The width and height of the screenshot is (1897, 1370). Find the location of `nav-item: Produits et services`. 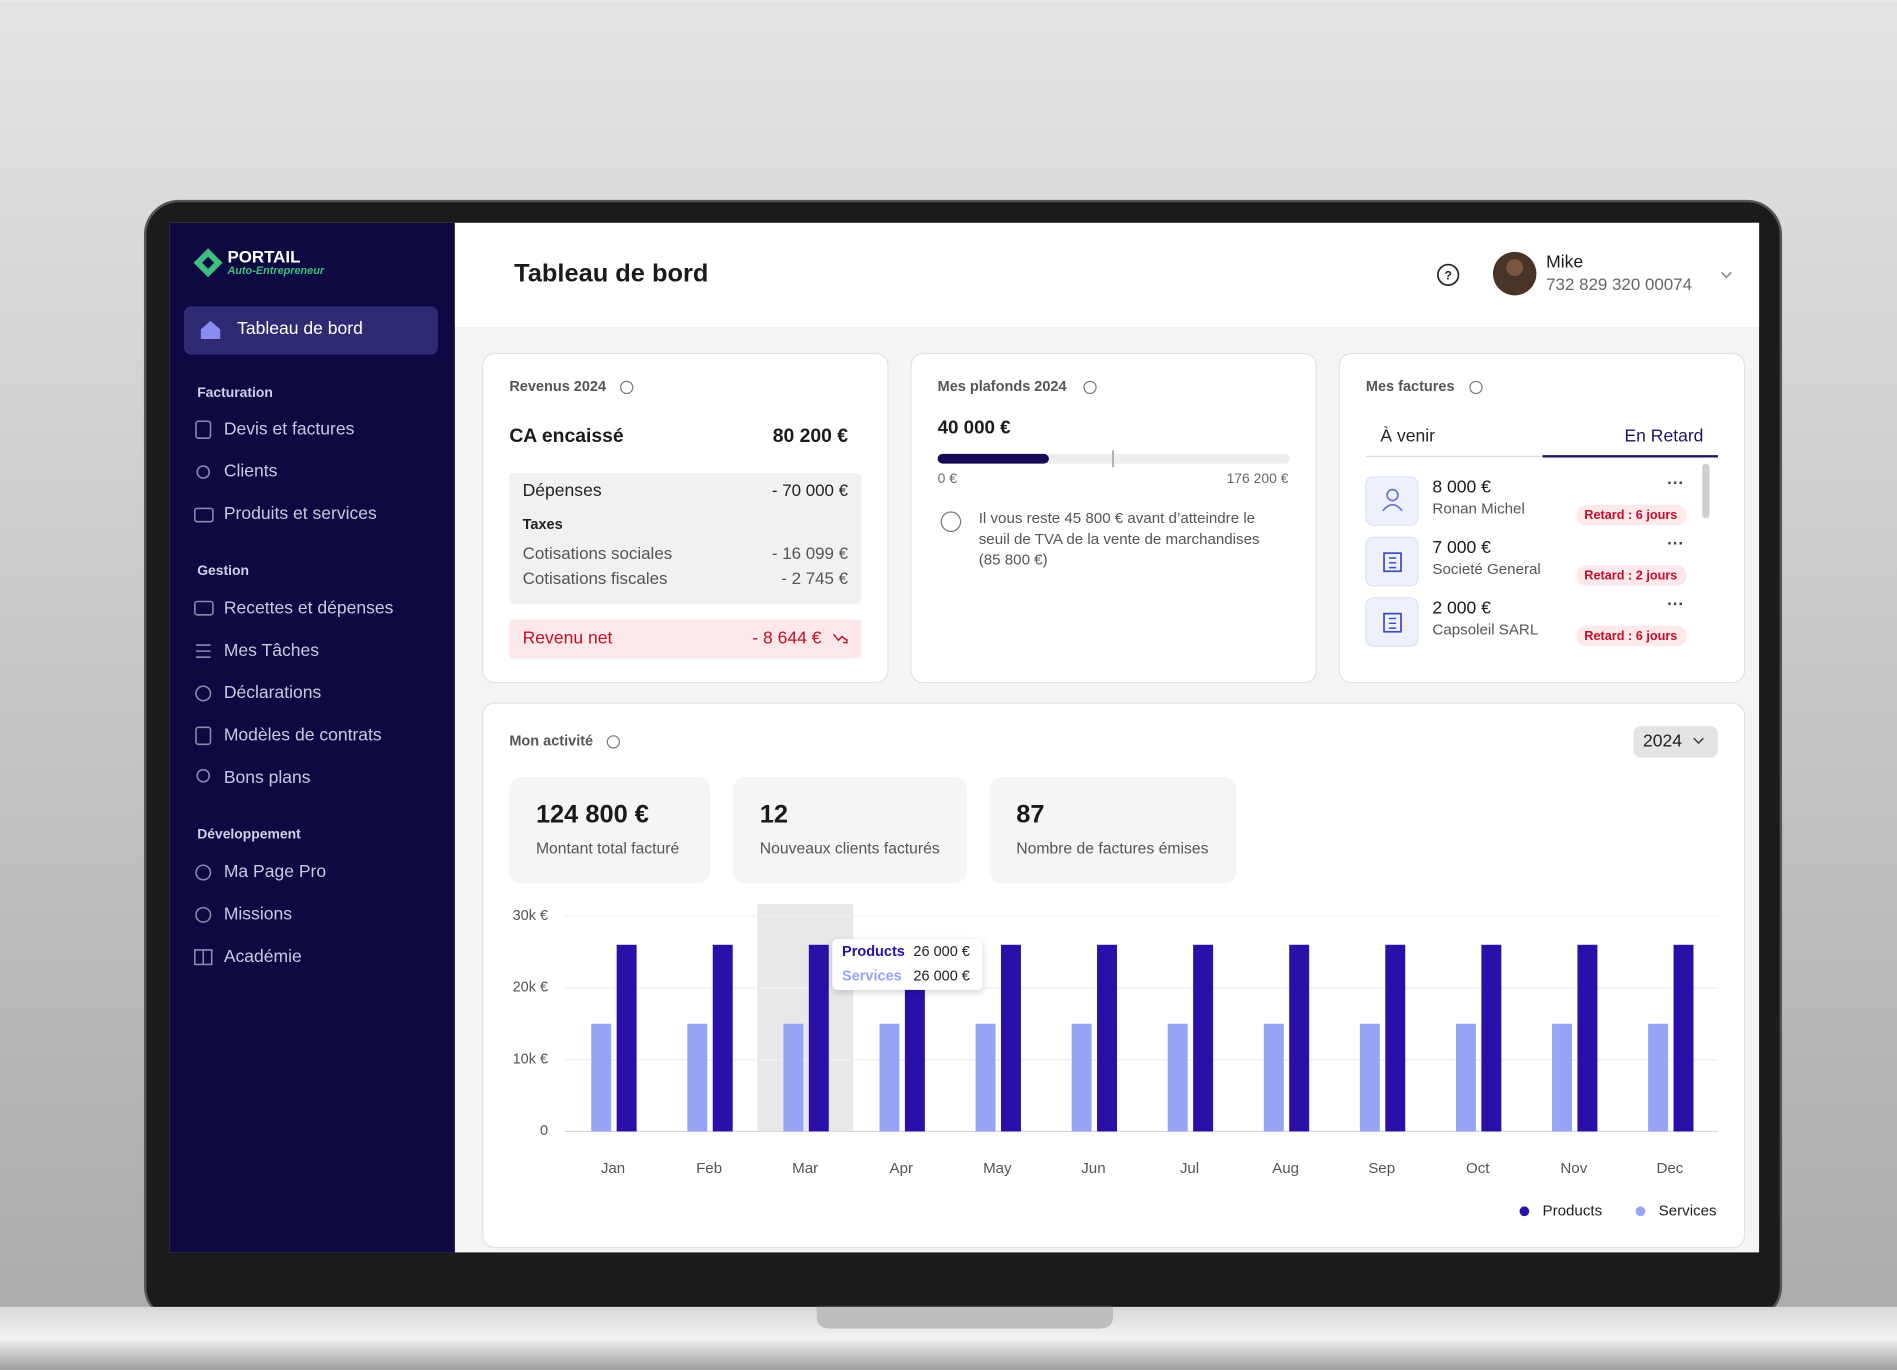

nav-item: Produits et services is located at coordinates (300, 513).